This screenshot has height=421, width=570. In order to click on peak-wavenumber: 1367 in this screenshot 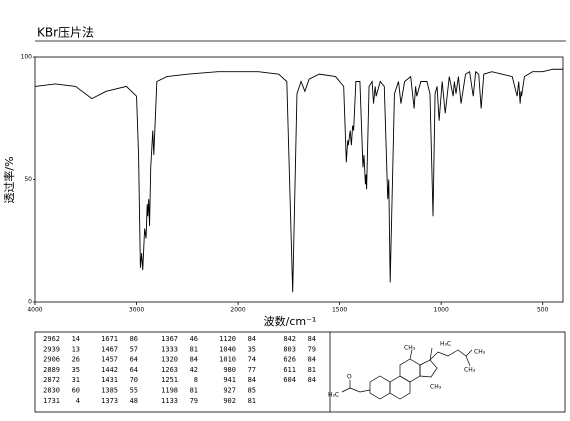, I will do `click(169, 339)`.